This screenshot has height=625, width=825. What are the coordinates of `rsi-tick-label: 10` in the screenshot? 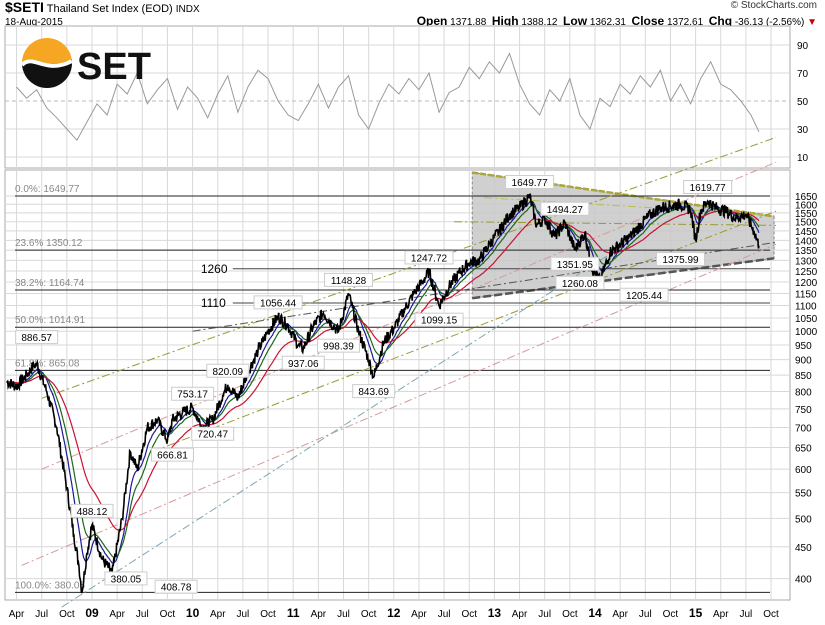 It's located at (803, 158).